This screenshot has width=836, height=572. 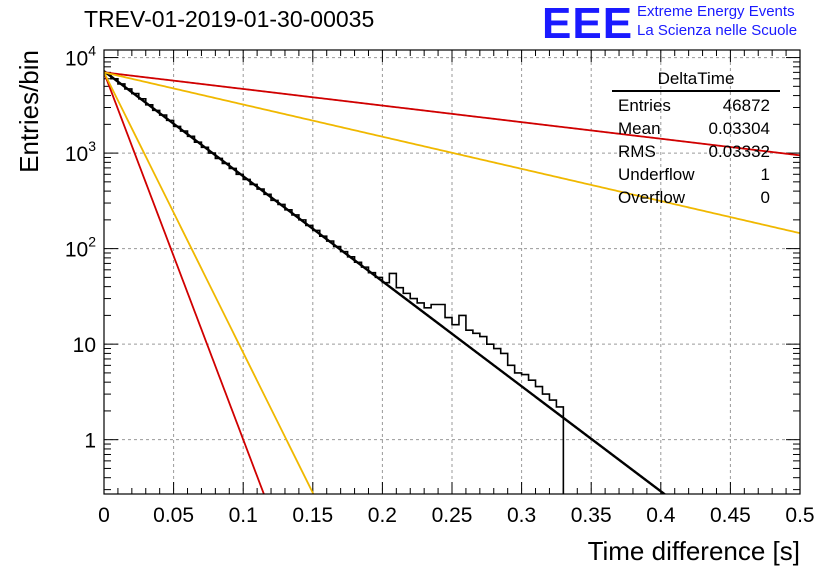 What do you see at coordinates (104, 515) in the screenshot?
I see `x-tick-label: 0` at bounding box center [104, 515].